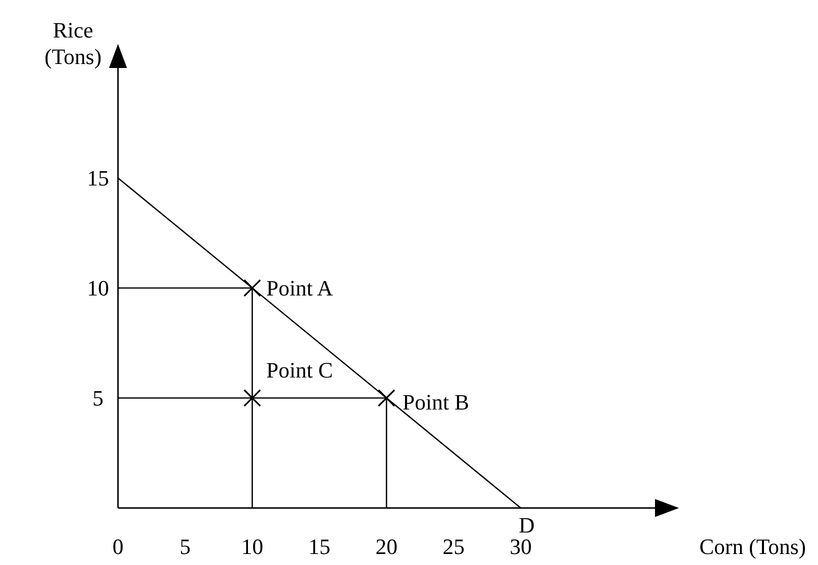 This screenshot has width=818, height=565. I want to click on y-axis-title: Rice (Tons), so click(73, 43).